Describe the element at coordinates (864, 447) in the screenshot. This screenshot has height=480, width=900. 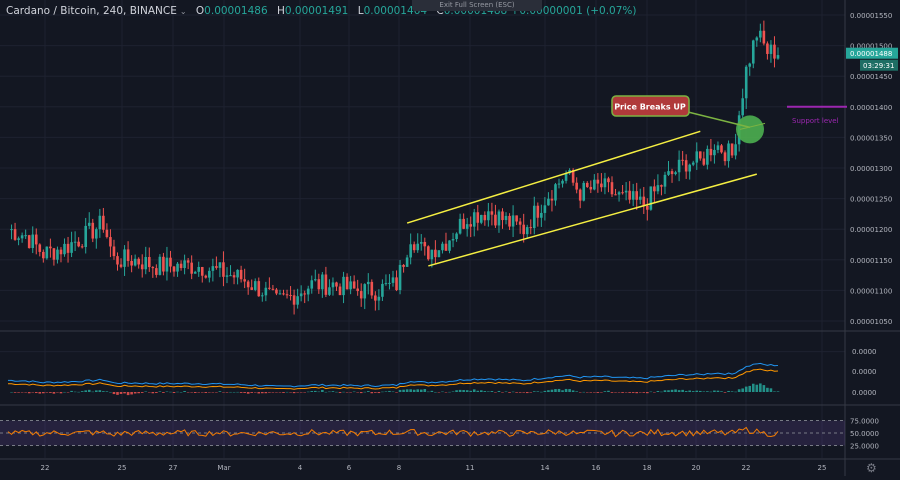
I see `rsi-tick-label: 25.0000` at that location.